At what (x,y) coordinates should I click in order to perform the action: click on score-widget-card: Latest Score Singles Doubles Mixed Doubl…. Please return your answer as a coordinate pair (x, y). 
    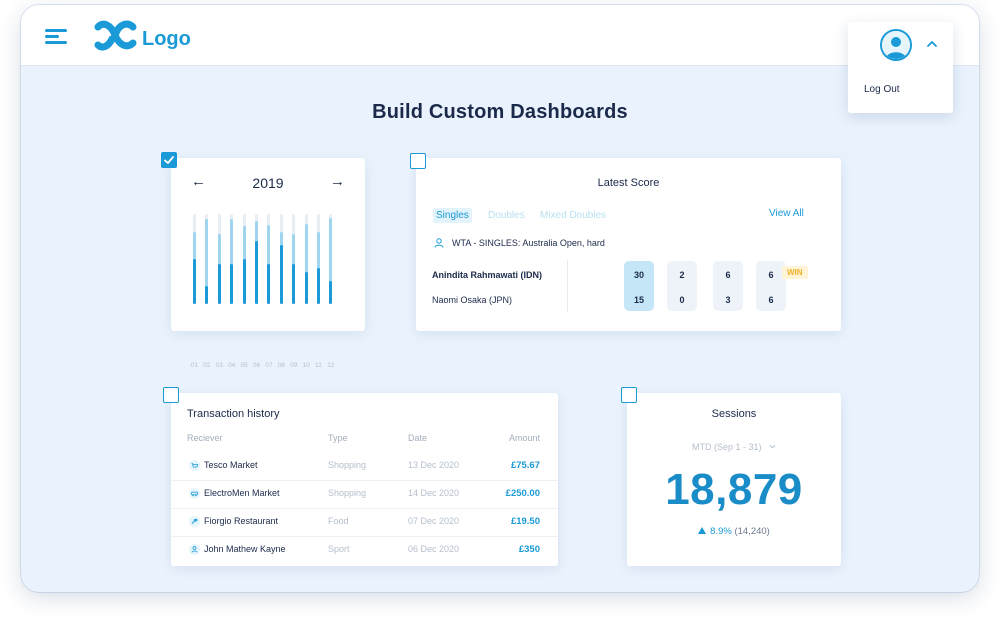
    Looking at the image, I should click on (628, 244).